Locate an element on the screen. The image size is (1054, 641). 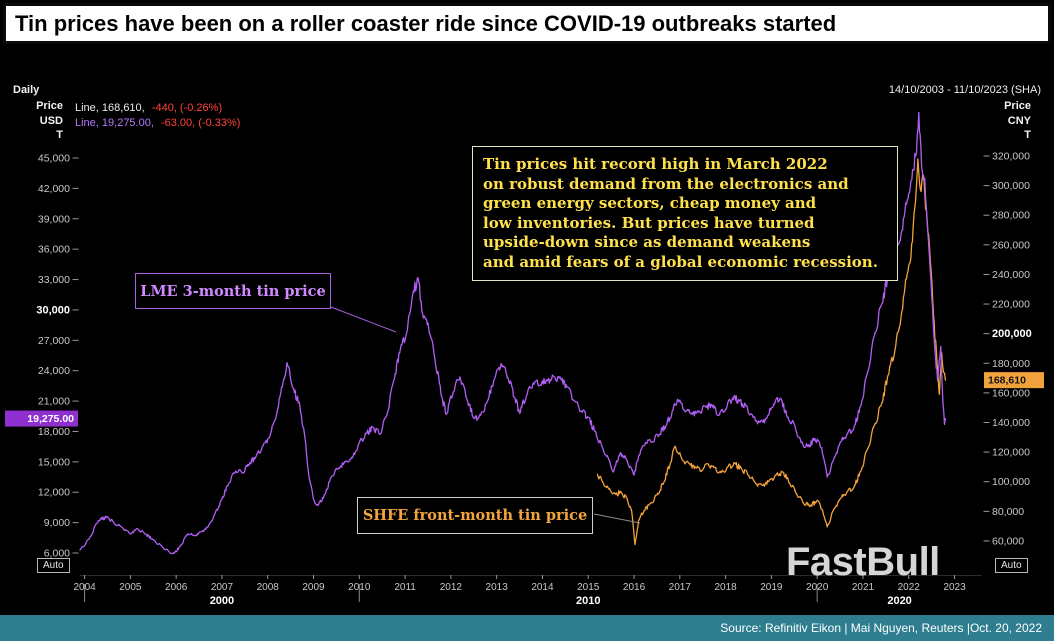
left-axis-label: 36,000 is located at coordinates (54, 250).